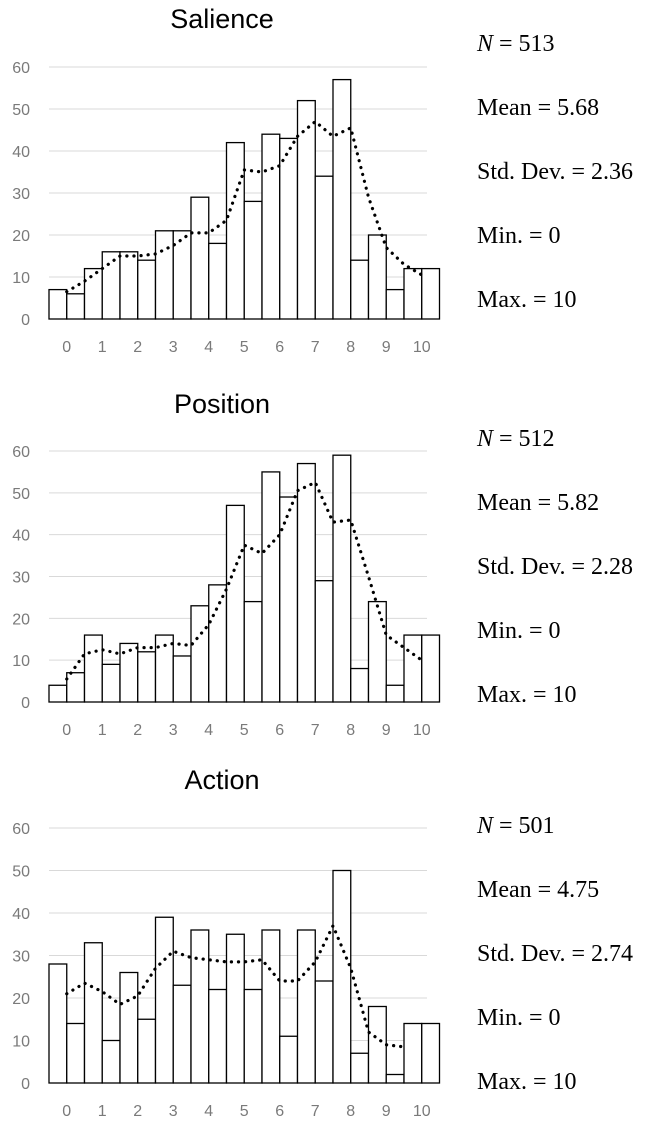 This screenshot has height=1132, width=666. Describe the element at coordinates (516, 826) in the screenshot. I see `n-stat: N = 501` at that location.